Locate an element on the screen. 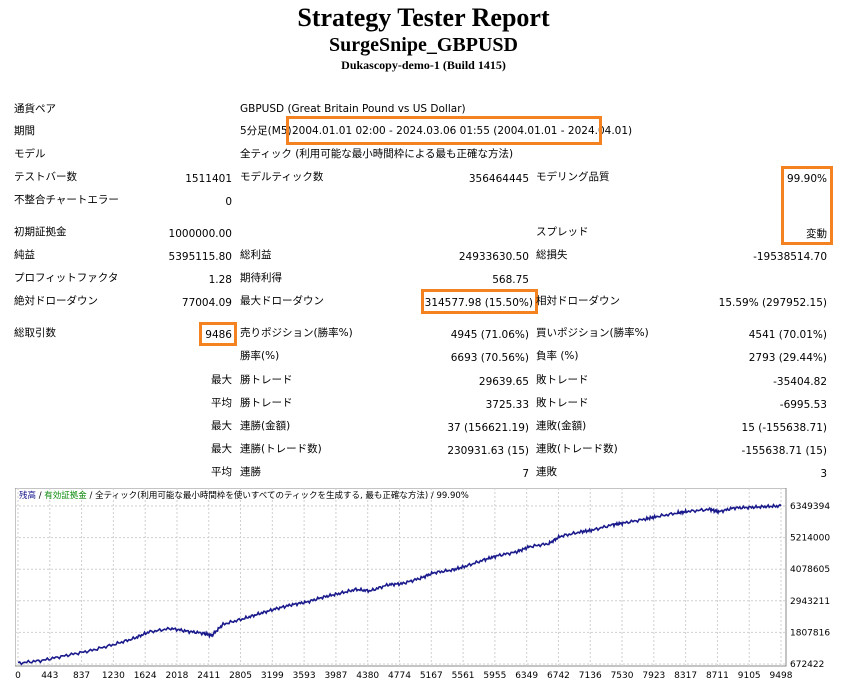  cons-win-cnt-value: 230931.63 (15) is located at coordinates (488, 451).